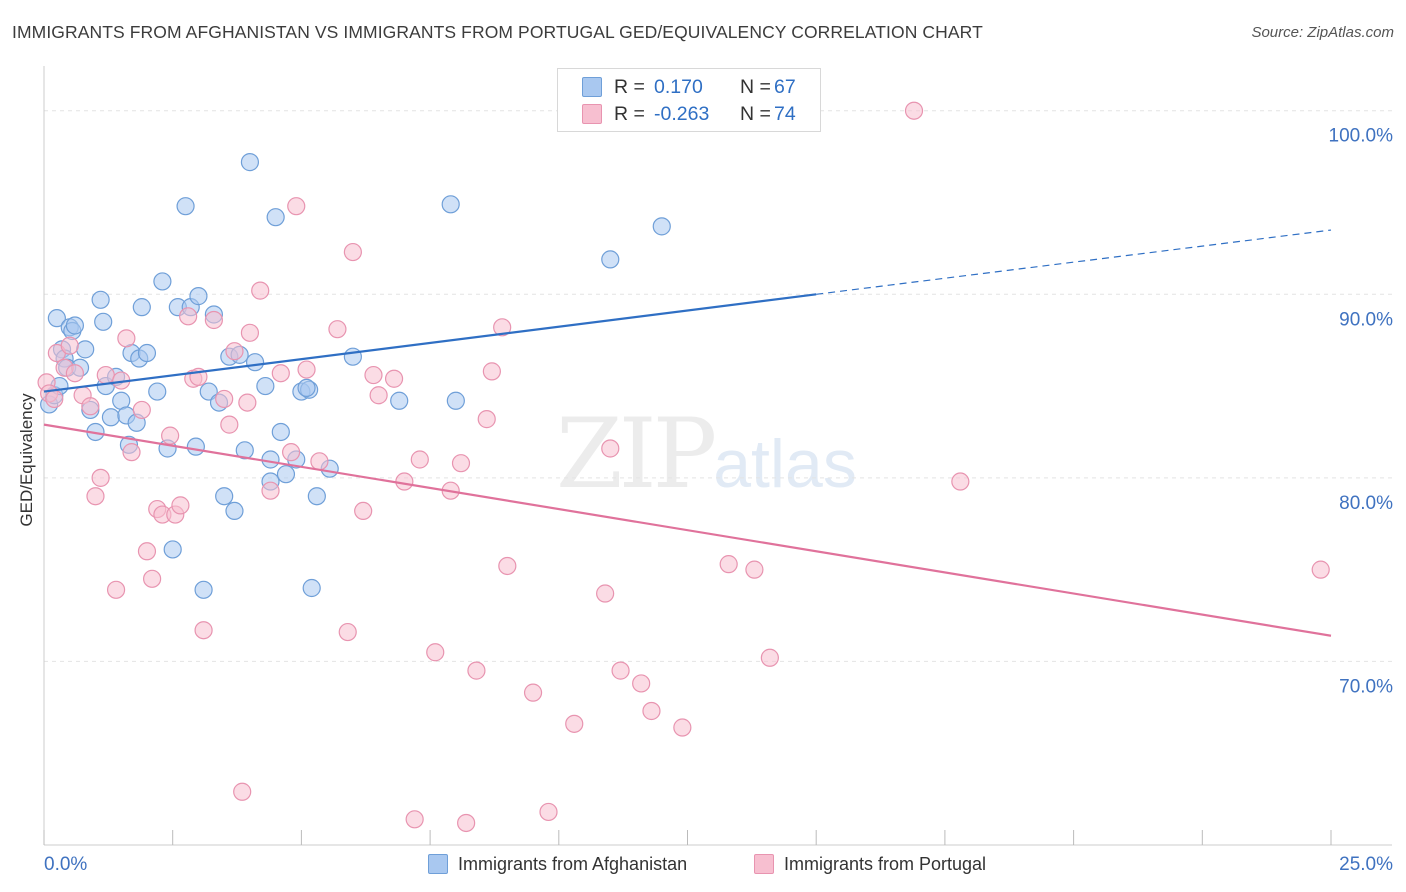 The height and width of the screenshot is (892, 1406). I want to click on r-value: -0.263, so click(682, 113).